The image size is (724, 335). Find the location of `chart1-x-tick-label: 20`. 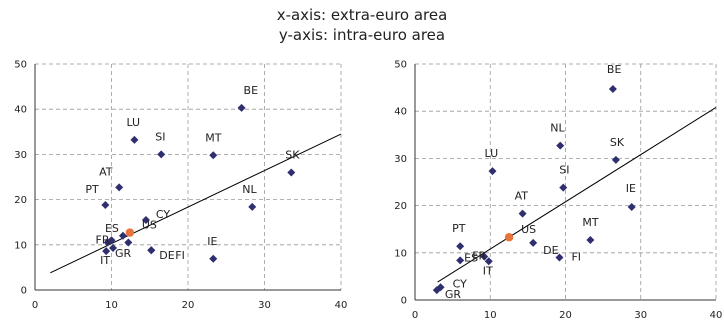

chart1-x-tick-label: 20 is located at coordinates (188, 305).